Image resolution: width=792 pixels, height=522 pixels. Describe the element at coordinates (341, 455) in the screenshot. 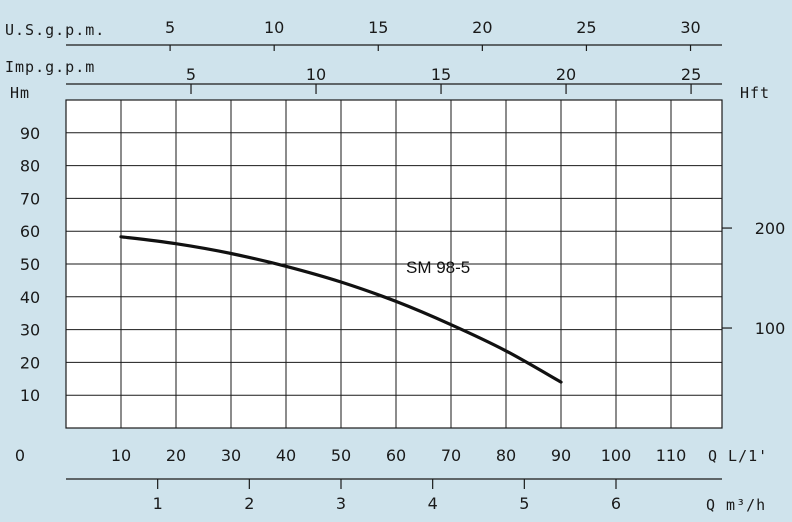

I see `x-bottom-tick-label: 50` at that location.